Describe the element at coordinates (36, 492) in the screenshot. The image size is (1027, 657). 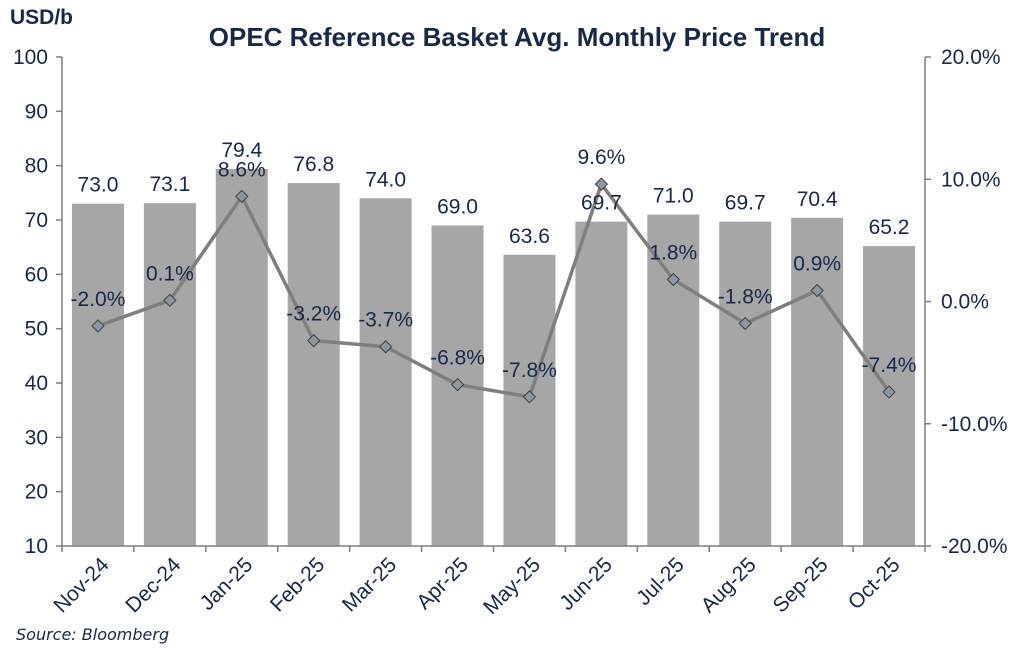
I see `left-tick-label: 20` at that location.